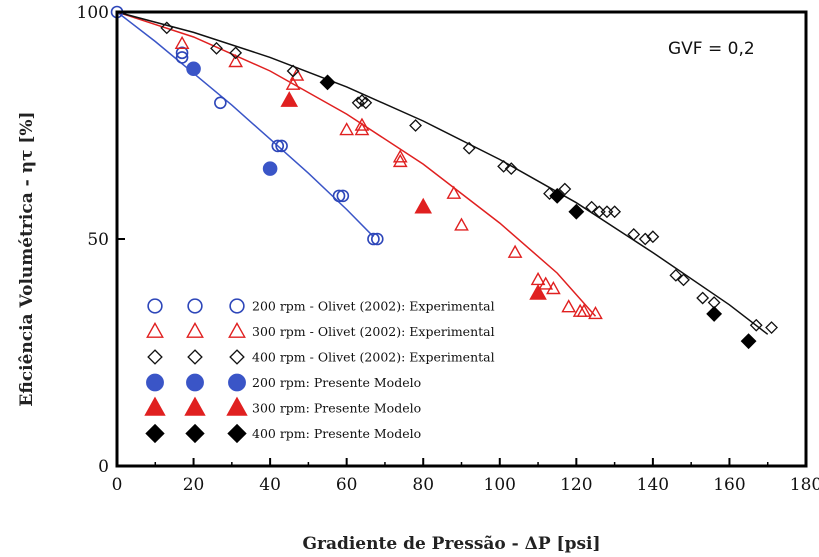 This screenshot has height=557, width=819. What do you see at coordinates (576, 485) in the screenshot?
I see `x-tick-label: 120` at bounding box center [576, 485].